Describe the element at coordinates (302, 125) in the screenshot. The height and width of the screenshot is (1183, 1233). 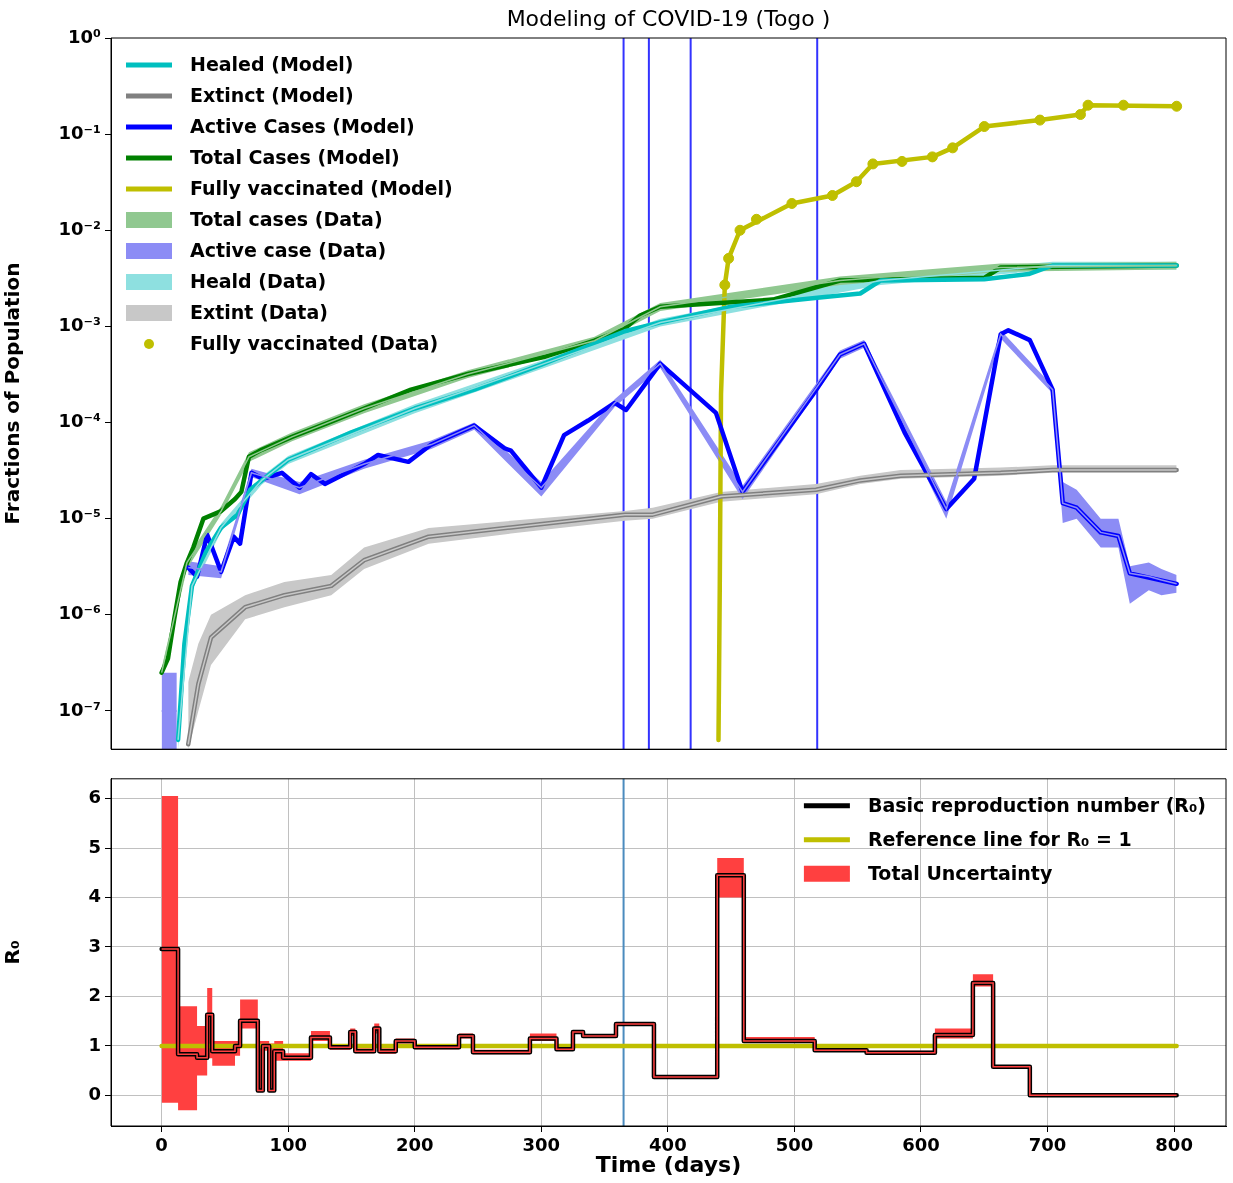
I see `legend-label: Active Cases (Model)` at that location.